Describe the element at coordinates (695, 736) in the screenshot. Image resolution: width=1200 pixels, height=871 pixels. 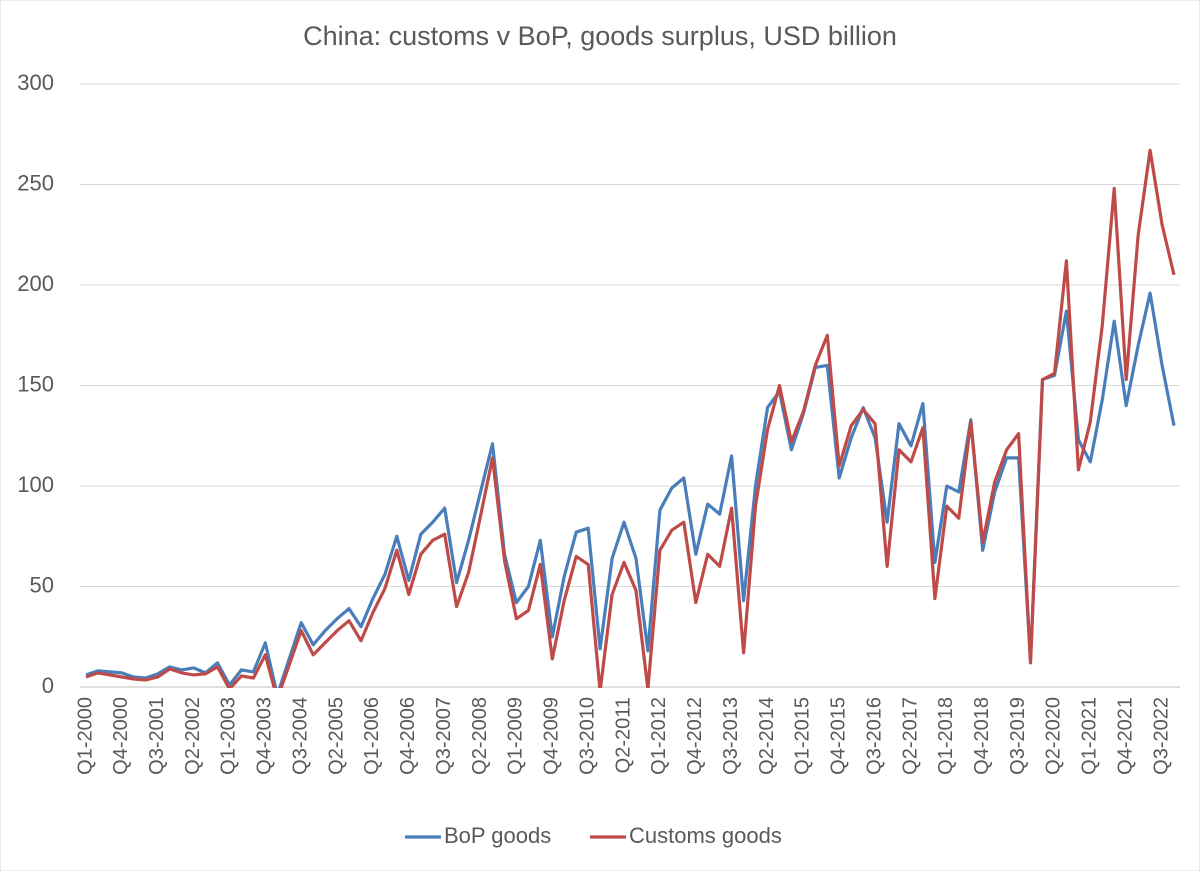
I see `x-tick-label: Q4-2012` at that location.